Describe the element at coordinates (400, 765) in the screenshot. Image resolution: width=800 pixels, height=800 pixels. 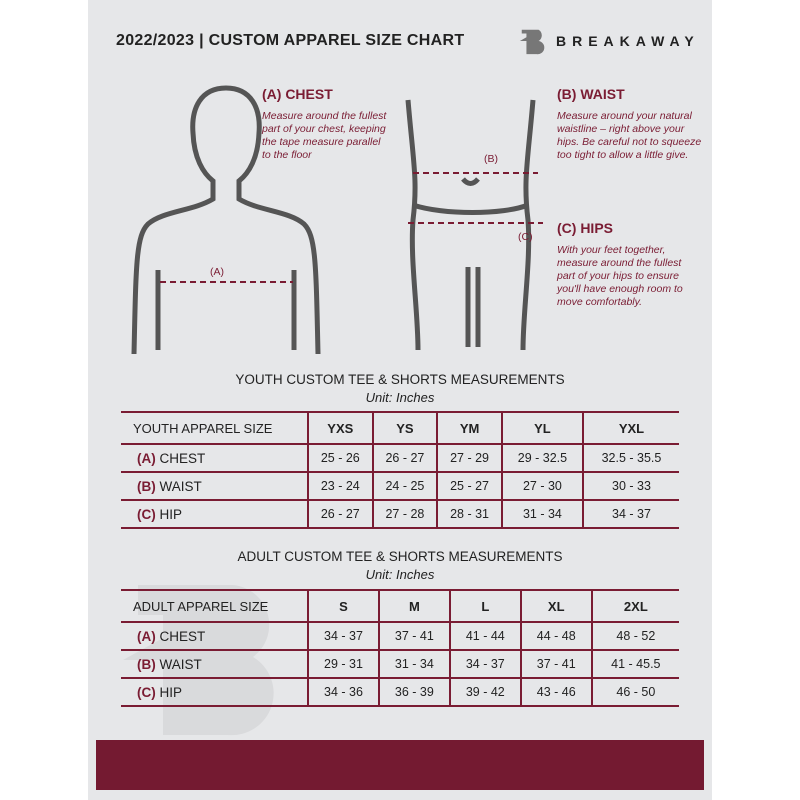
I see `footer-band` at that location.